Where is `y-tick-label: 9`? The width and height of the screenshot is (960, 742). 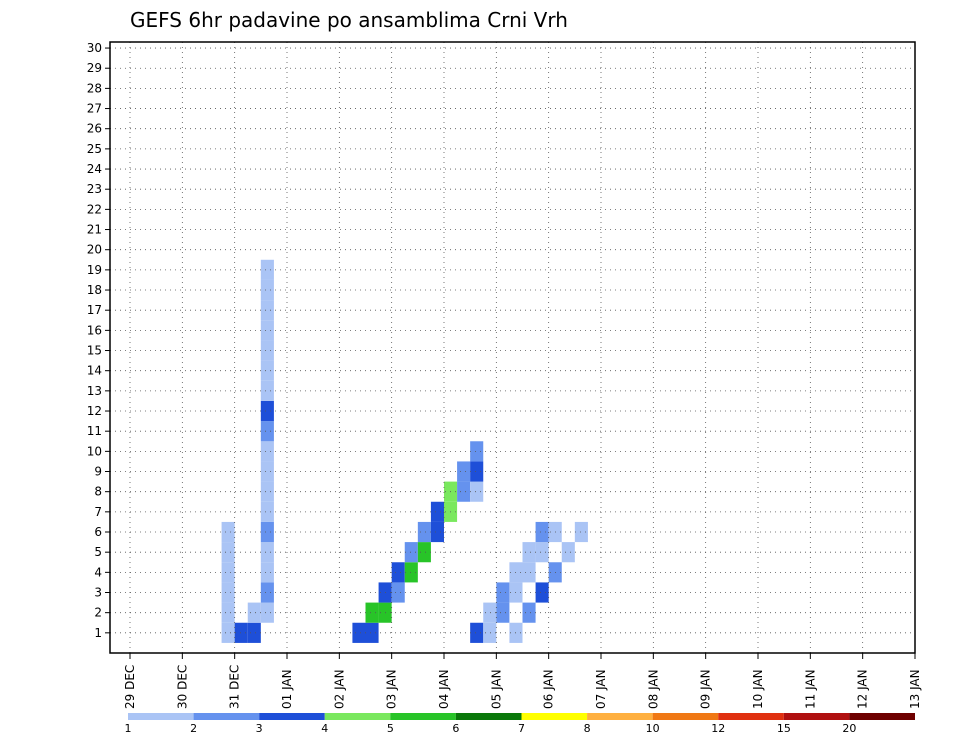
y-tick-label: 9 is located at coordinates (98, 472).